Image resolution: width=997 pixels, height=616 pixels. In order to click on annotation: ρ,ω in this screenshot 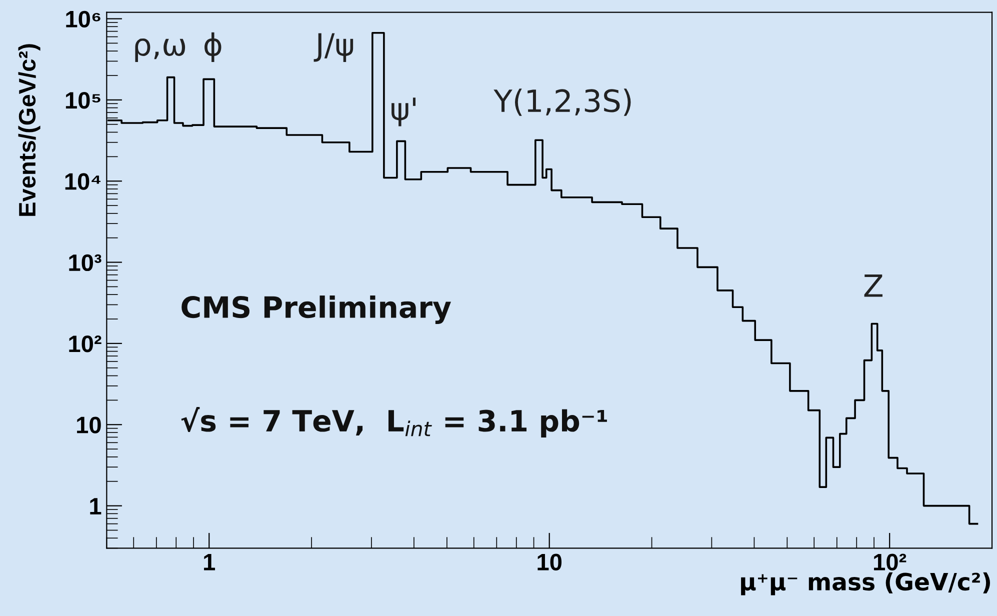, I will do `click(160, 50)`.